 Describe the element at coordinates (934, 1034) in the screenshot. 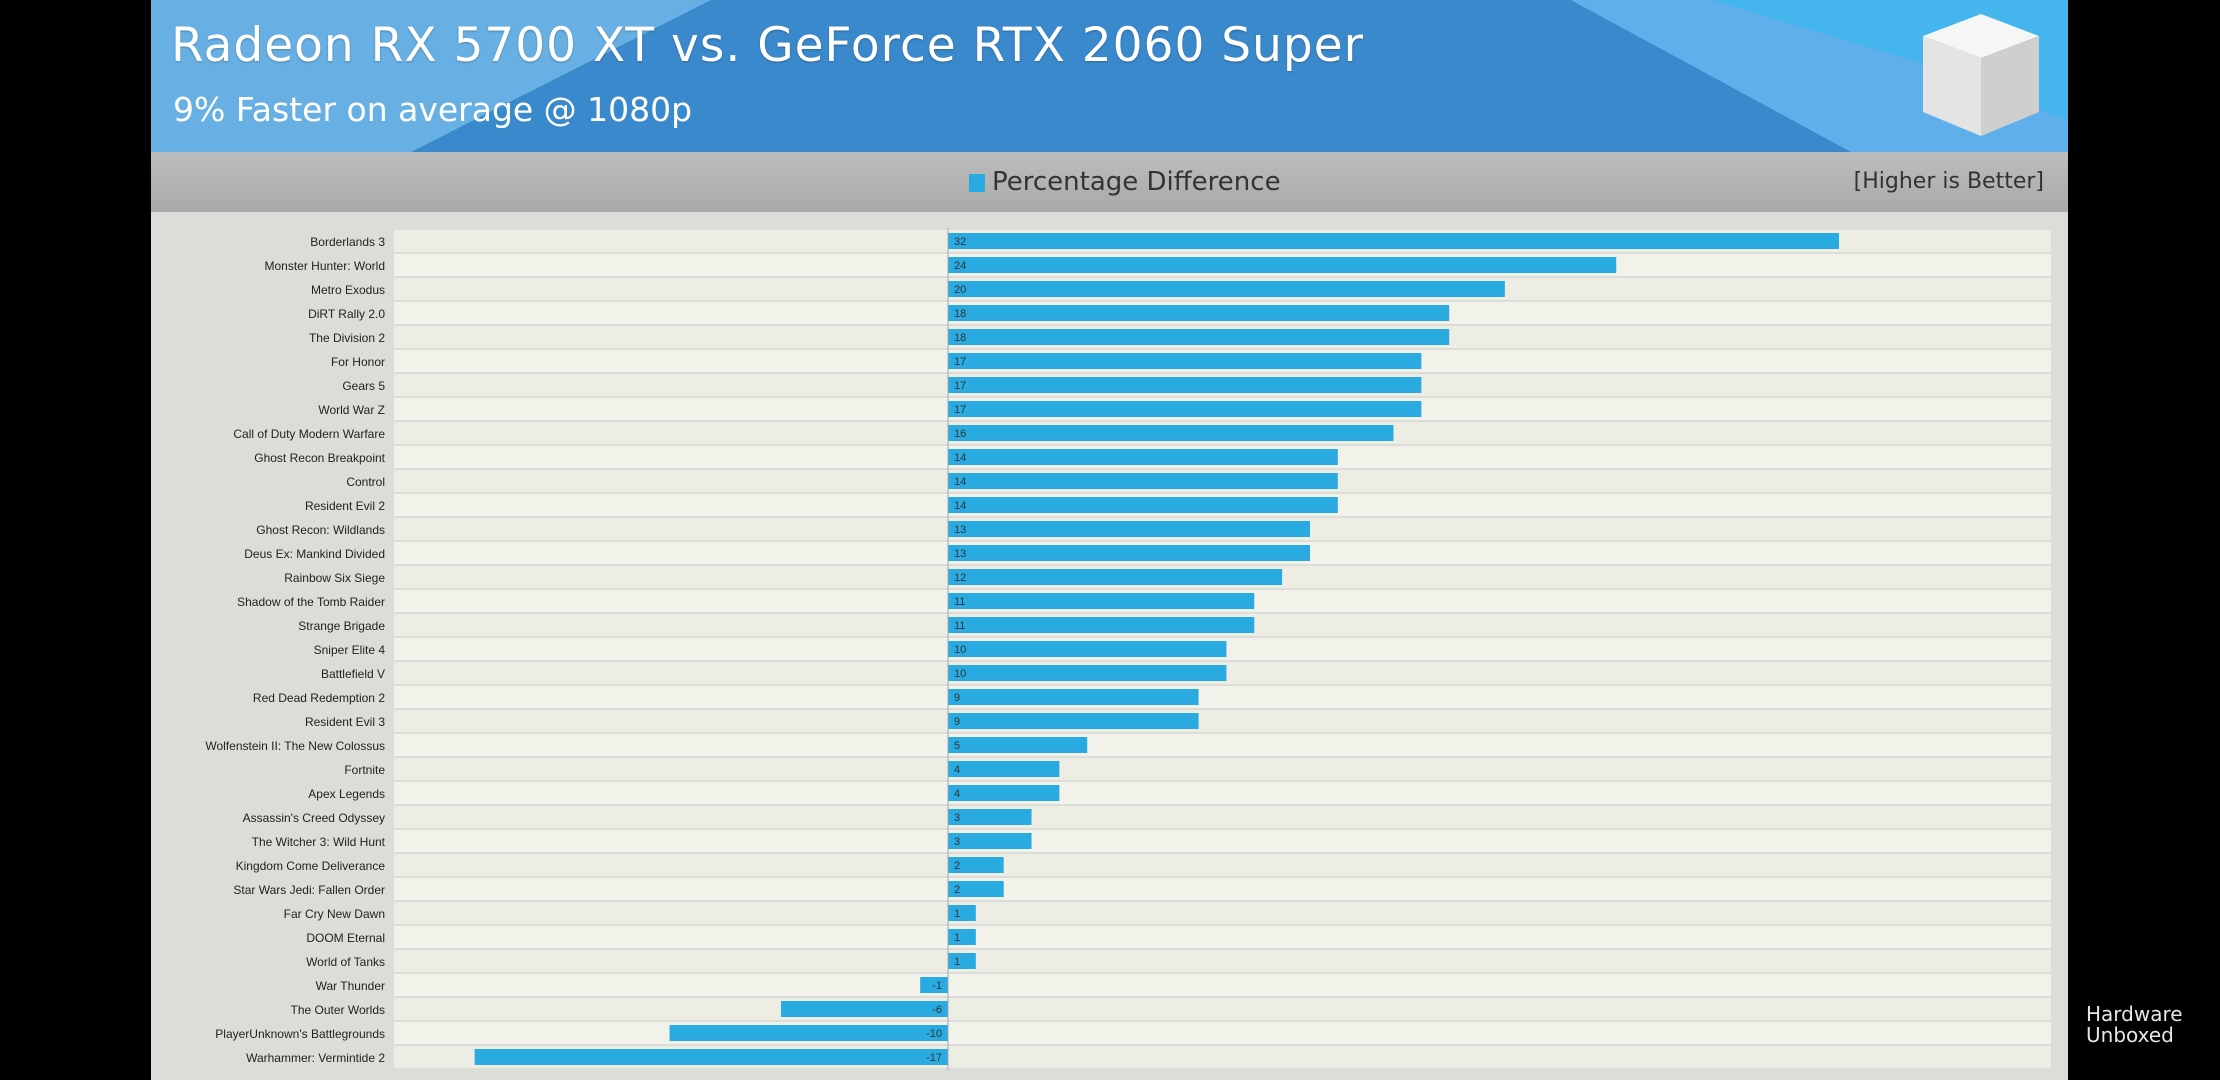

I see `value-label: -10` at that location.